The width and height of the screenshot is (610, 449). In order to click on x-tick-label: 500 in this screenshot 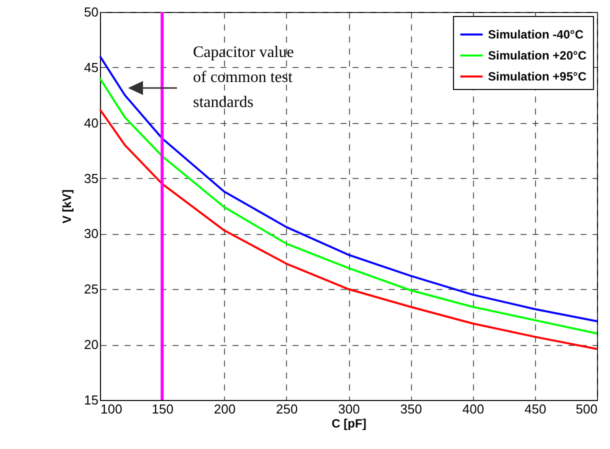, I will do `click(587, 409)`.